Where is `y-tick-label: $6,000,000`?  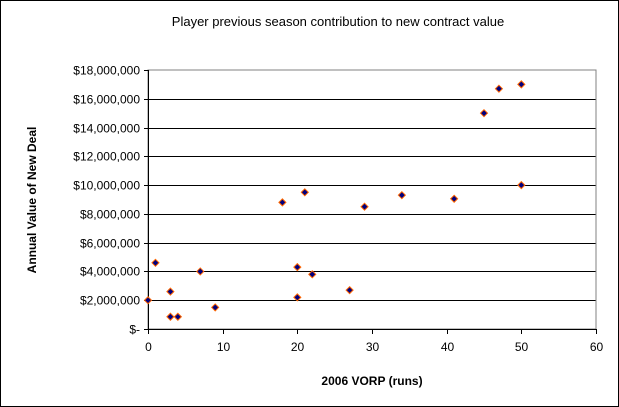 y-tick-label: $6,000,000 is located at coordinates (110, 244).